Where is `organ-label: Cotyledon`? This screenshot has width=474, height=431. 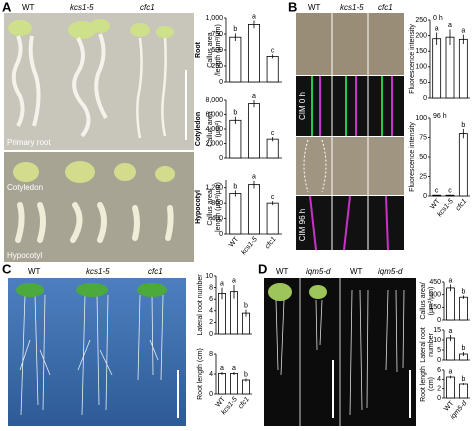 organ-label: Cotyledon is located at coordinates (25, 187).